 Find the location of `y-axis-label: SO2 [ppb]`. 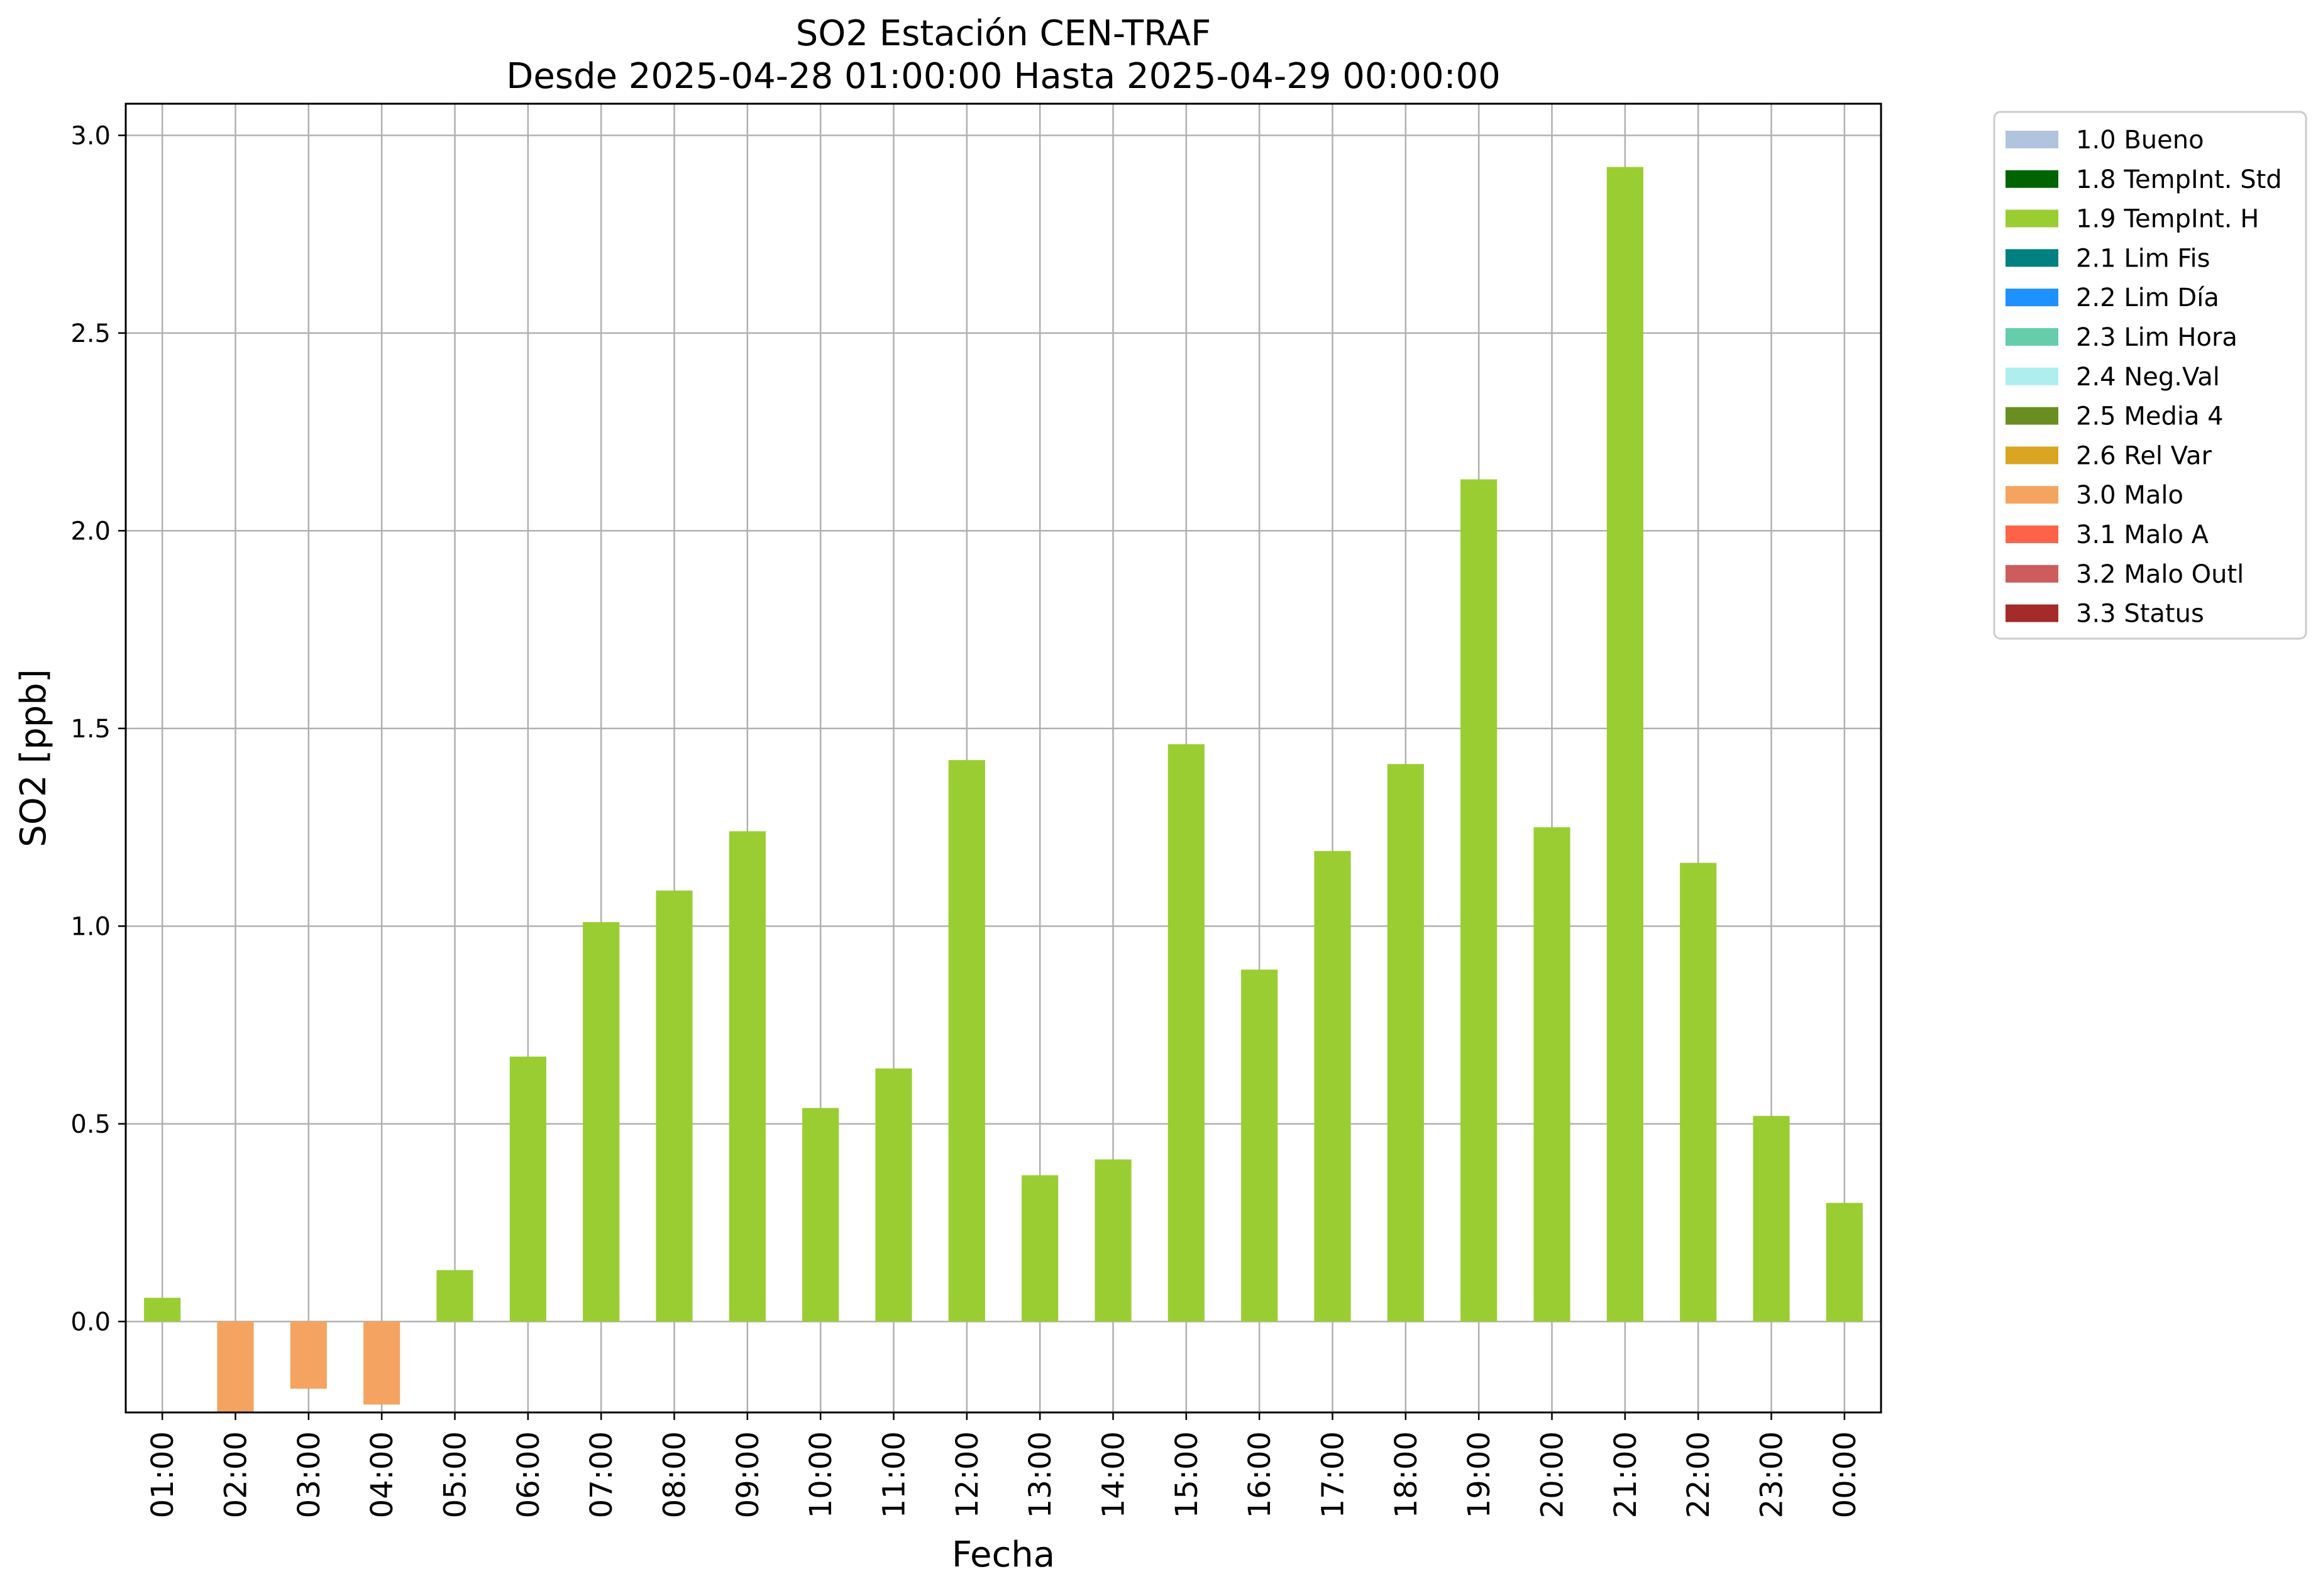

y-axis-label: SO2 [ppb] is located at coordinates (33, 758).